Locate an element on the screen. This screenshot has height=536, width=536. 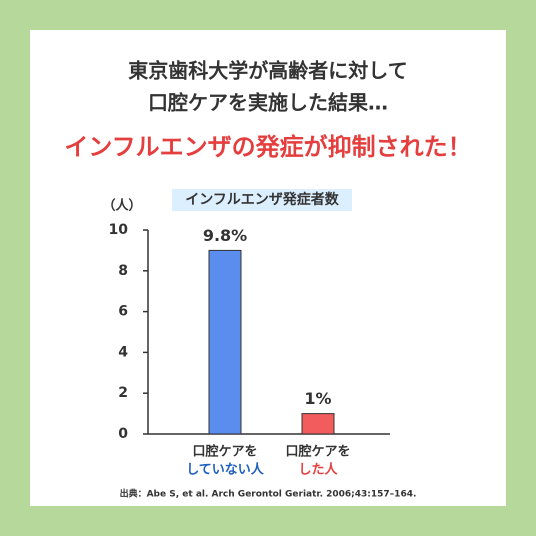
x-tick-label: していない人 is located at coordinates (225, 470).